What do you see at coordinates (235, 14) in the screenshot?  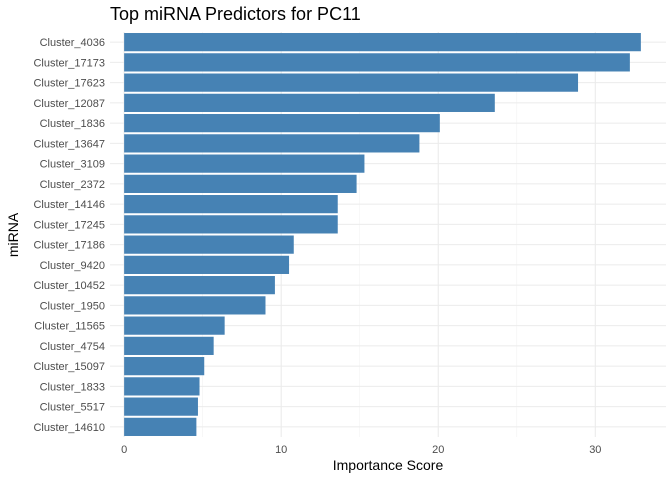 I see `chart-title: Top miRNA Predictors for PC11` at bounding box center [235, 14].